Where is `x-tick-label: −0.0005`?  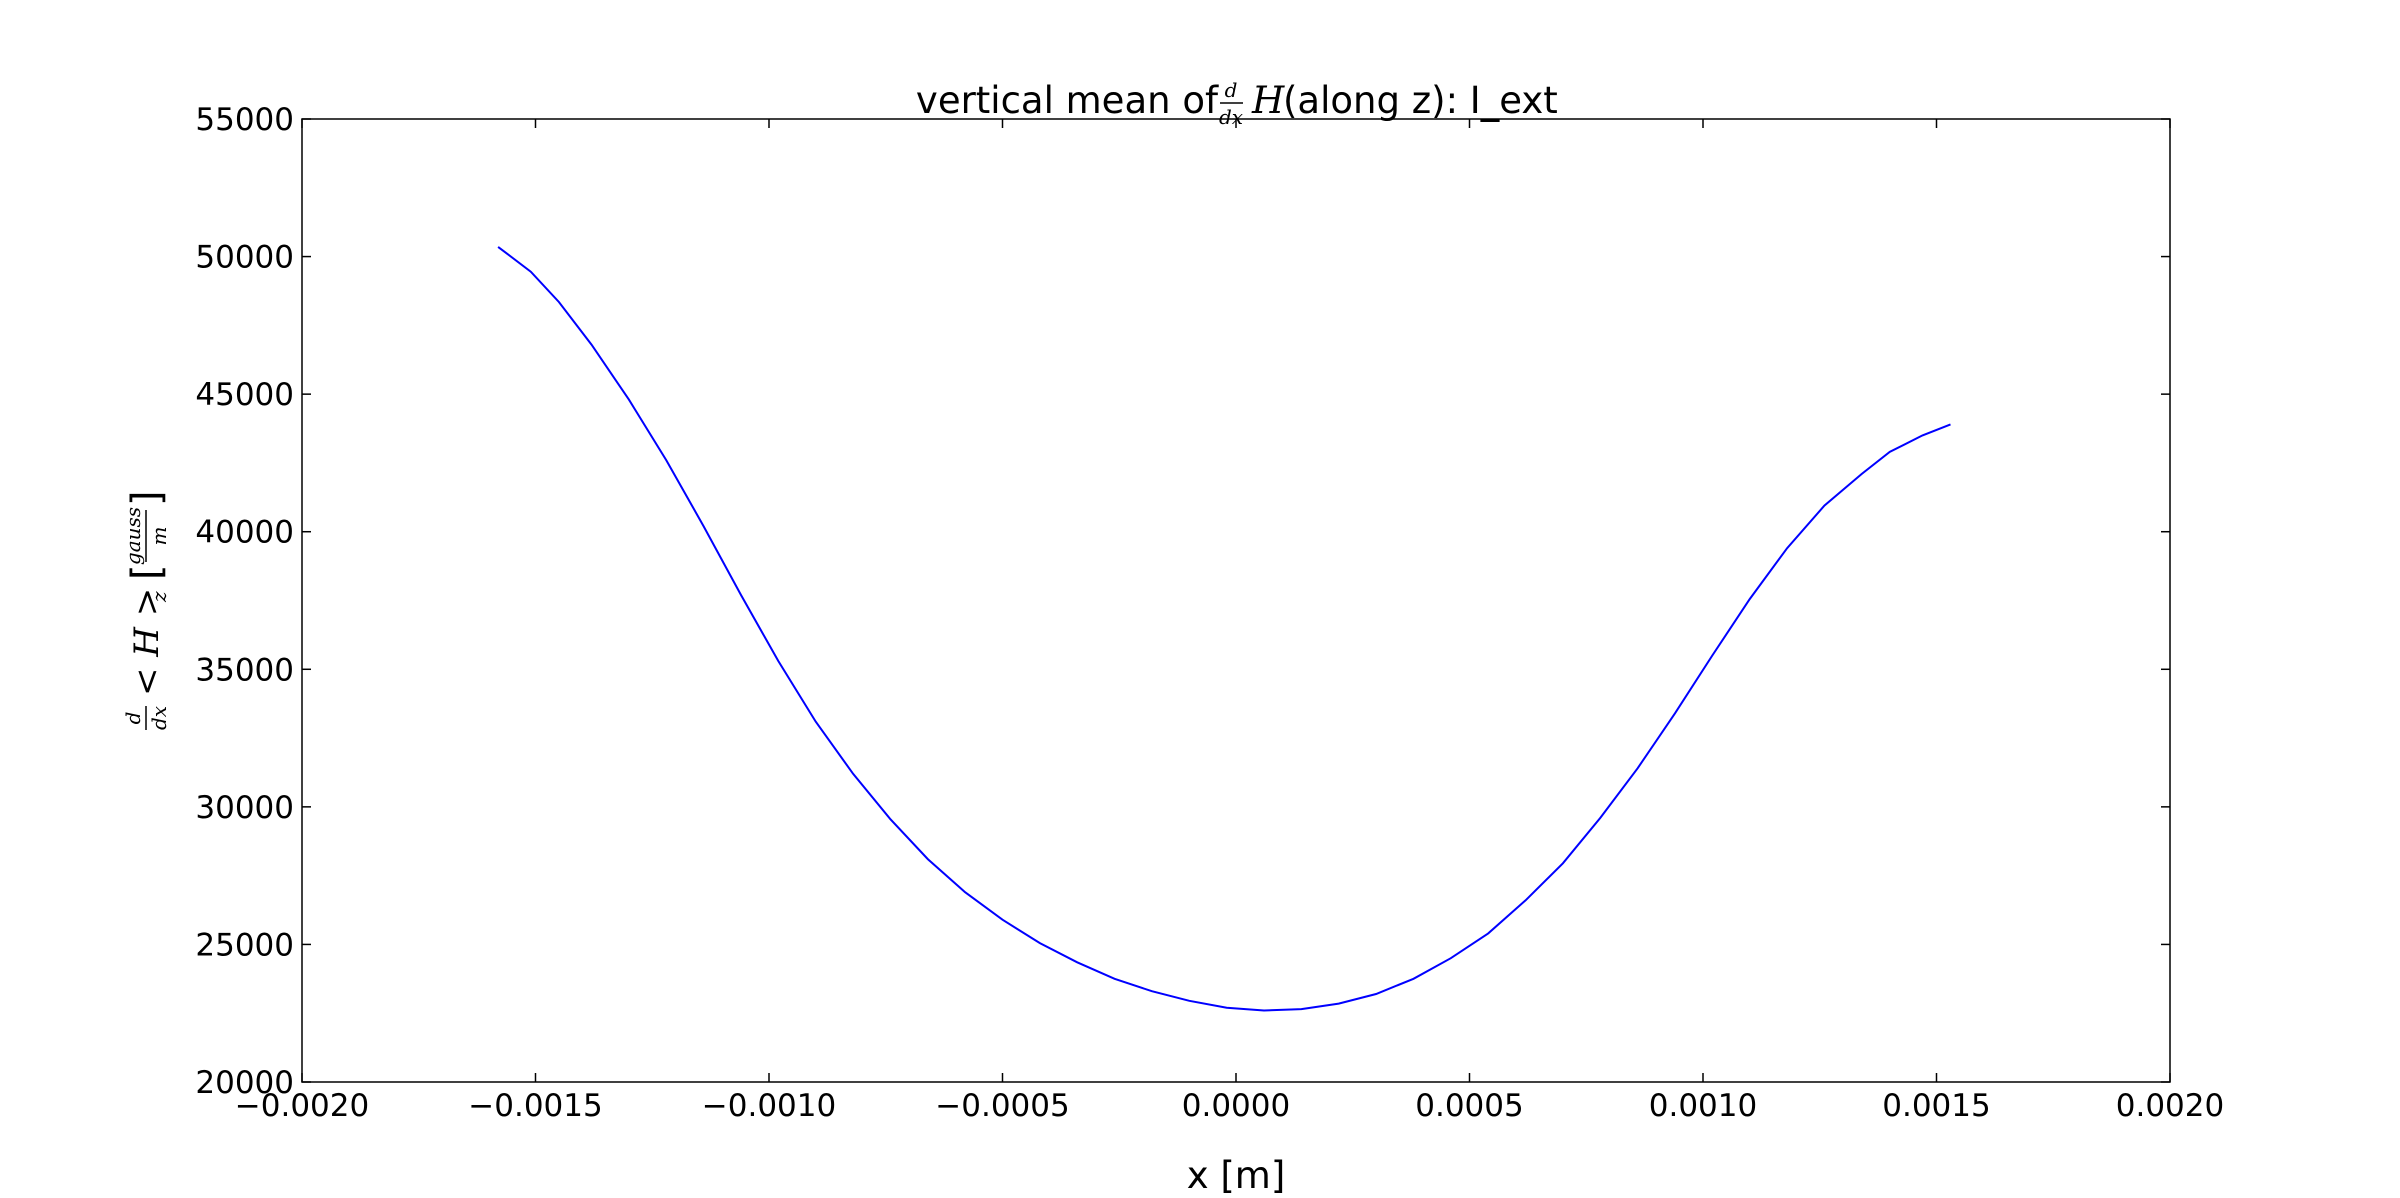
x-tick-label: −0.0005 is located at coordinates (1002, 1106).